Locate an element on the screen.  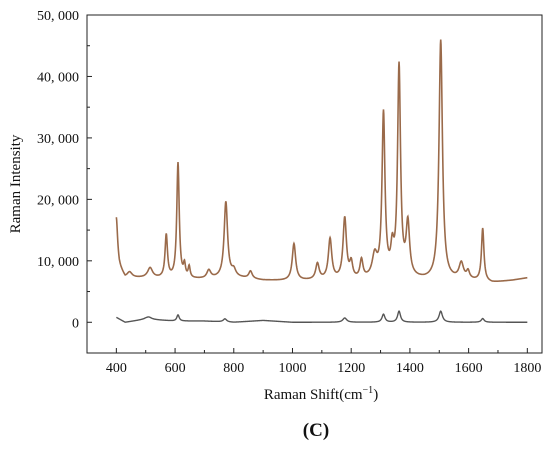
y-tick-label: 10, 000 is located at coordinates (58, 262).